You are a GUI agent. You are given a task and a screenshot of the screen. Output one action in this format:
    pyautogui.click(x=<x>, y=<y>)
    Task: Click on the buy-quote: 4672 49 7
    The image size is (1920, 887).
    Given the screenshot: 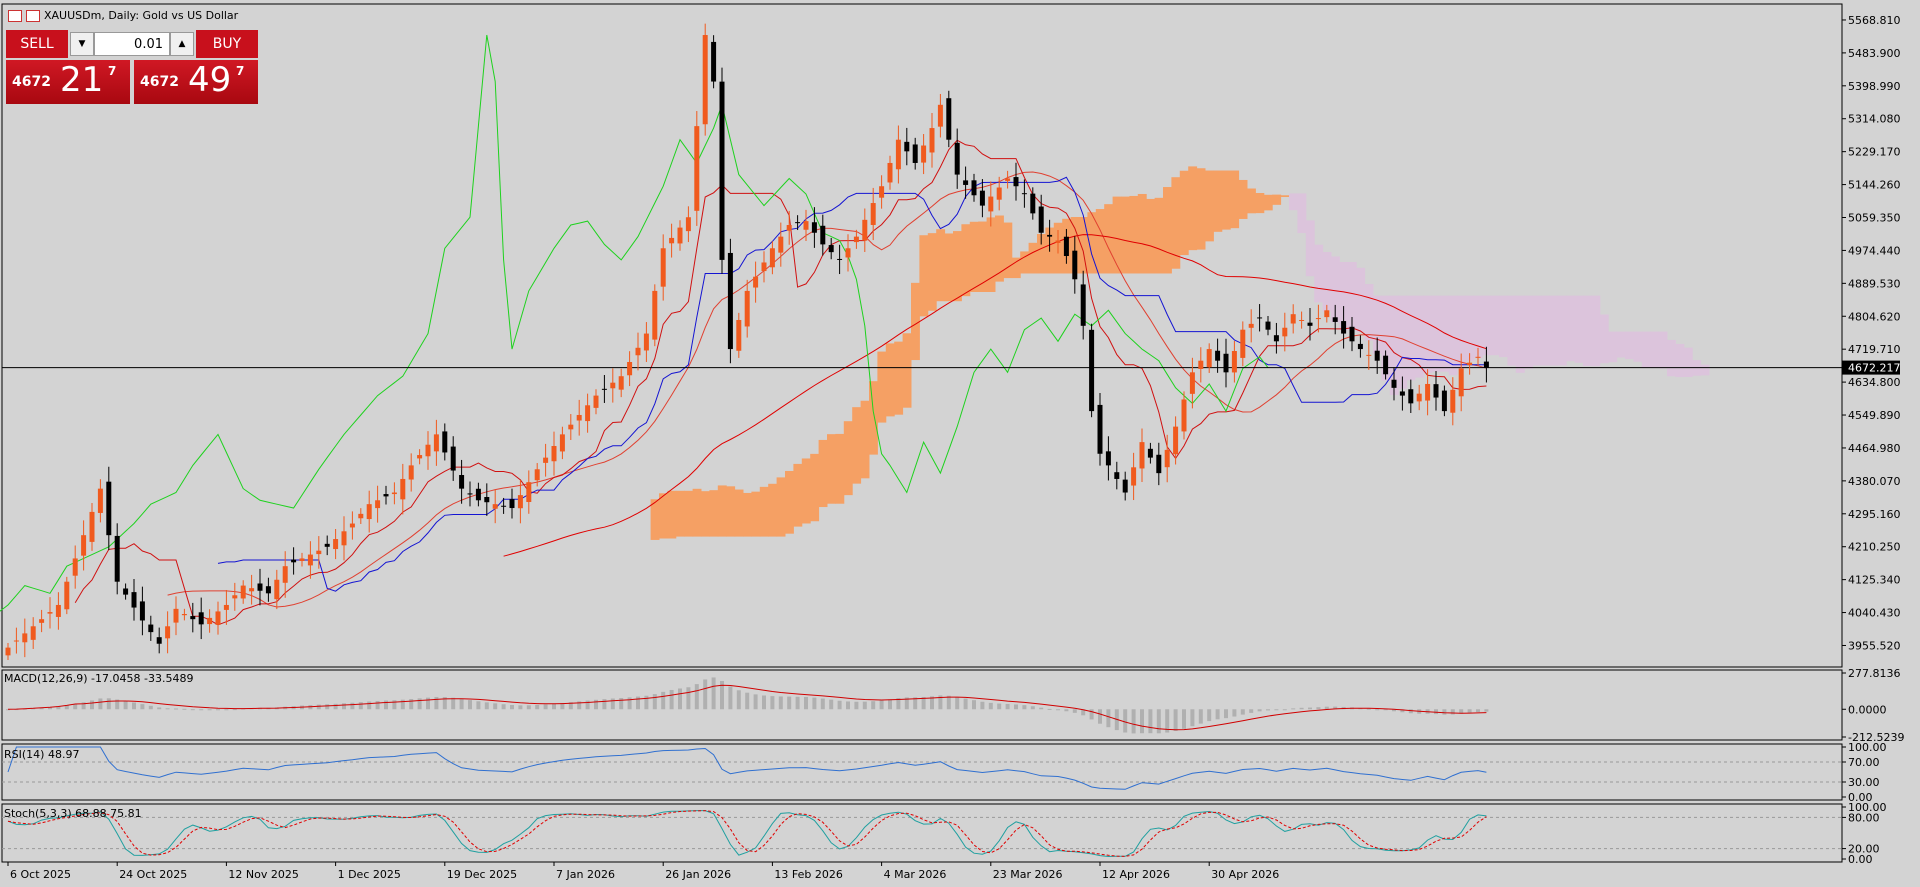 What is the action you would take?
    pyautogui.click(x=196, y=82)
    